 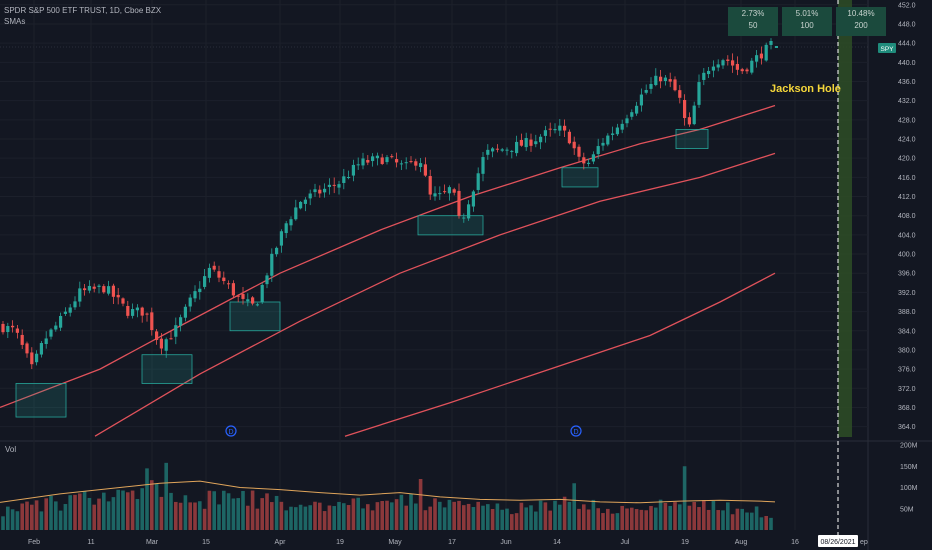 I want to click on indicator-label: SMAs, so click(x=15, y=21).